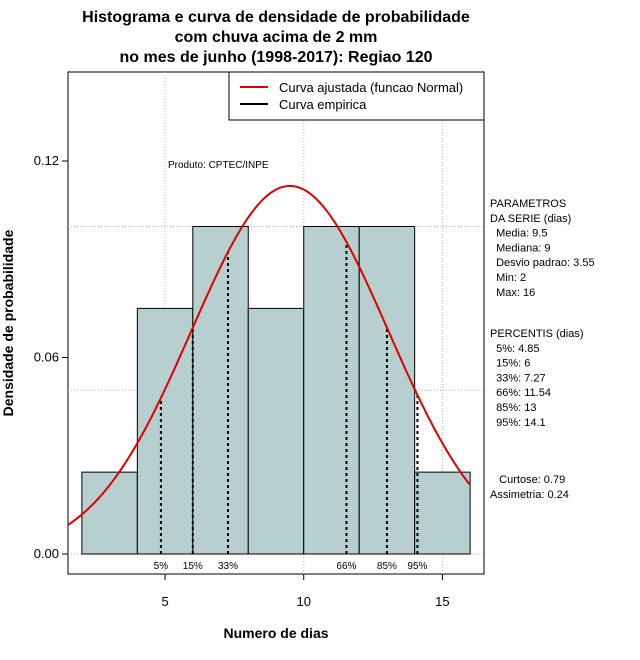 The width and height of the screenshot is (640, 660). What do you see at coordinates (417, 566) in the screenshot?
I see `percentile-label: 95%` at bounding box center [417, 566].